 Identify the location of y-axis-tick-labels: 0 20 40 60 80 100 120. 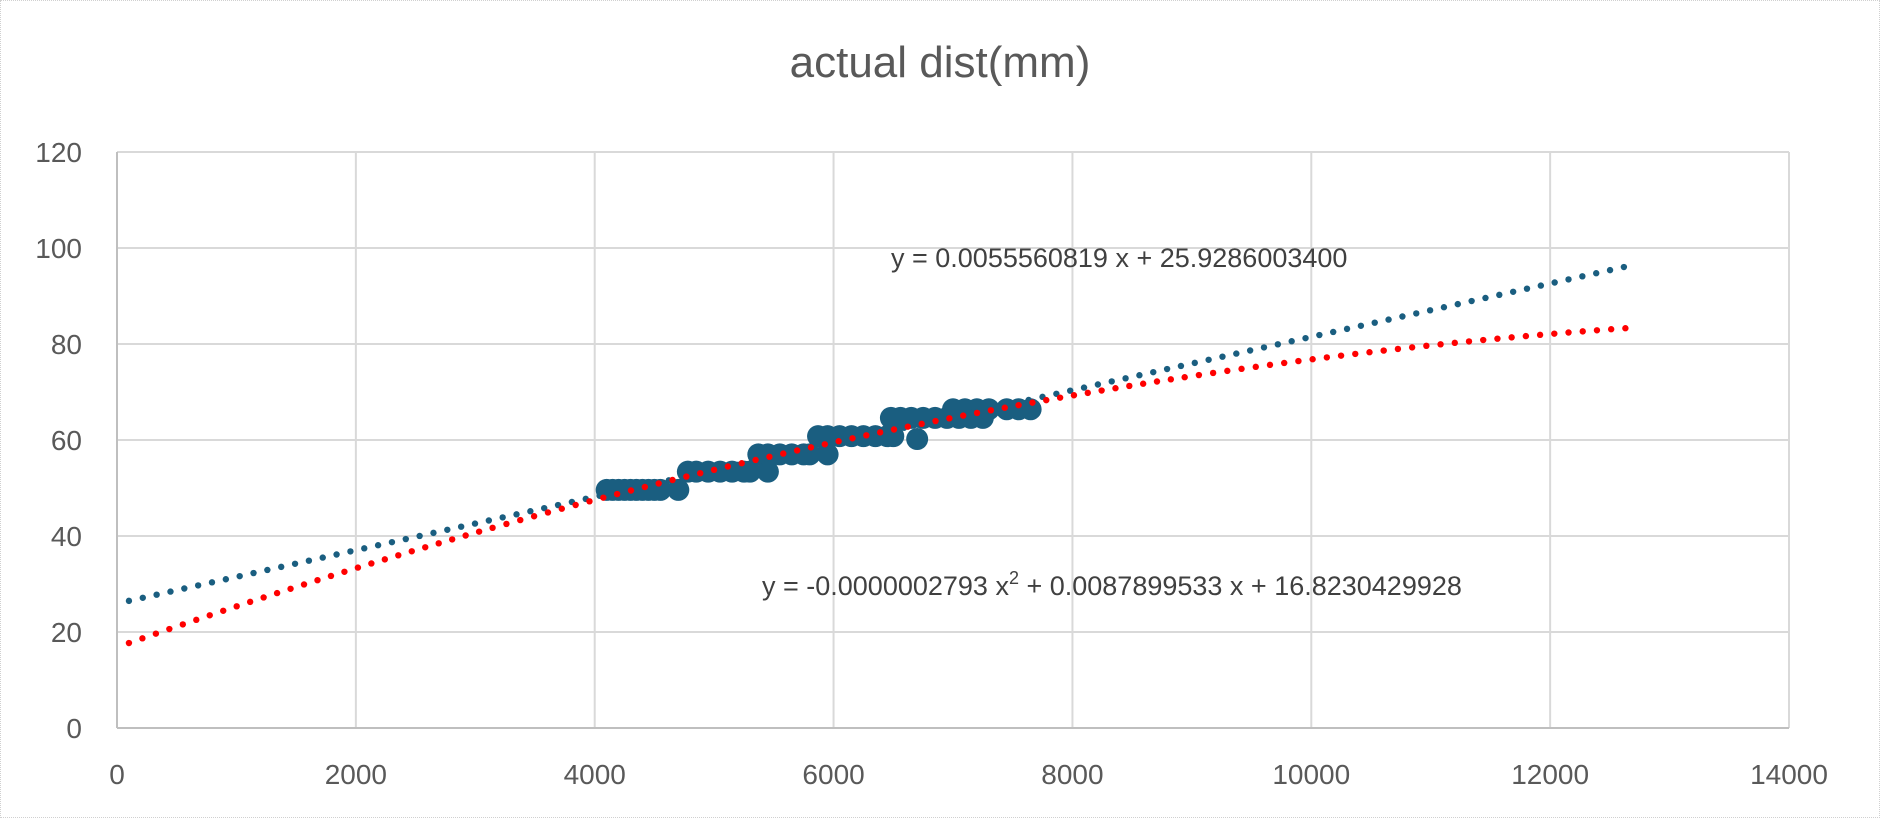
(58, 440).